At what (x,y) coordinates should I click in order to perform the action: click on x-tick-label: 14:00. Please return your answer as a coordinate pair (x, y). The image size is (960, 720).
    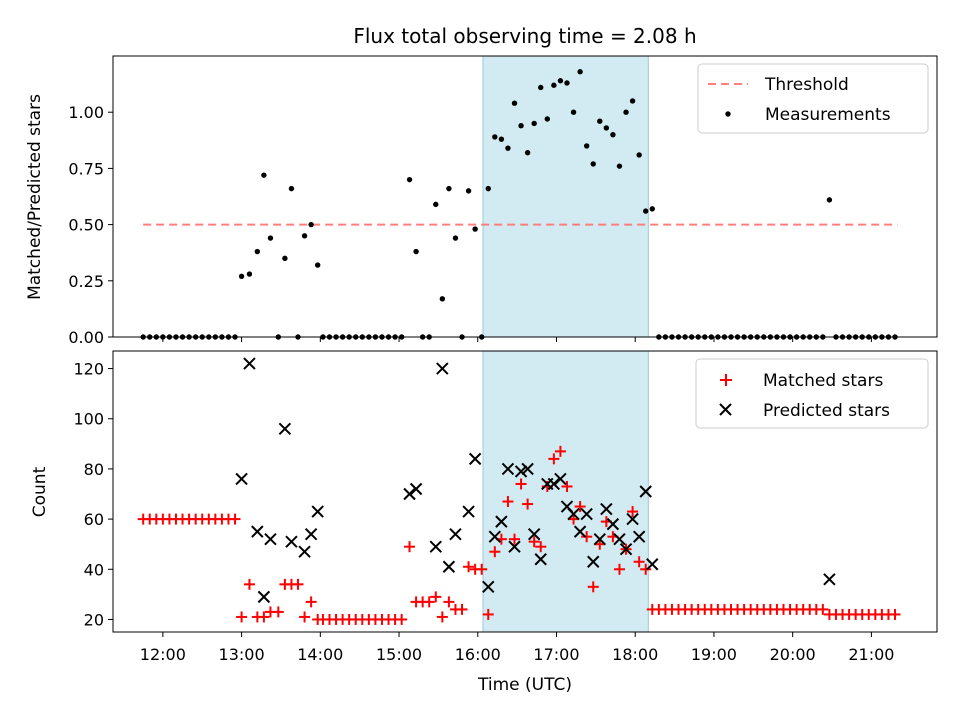
    Looking at the image, I should click on (320, 654).